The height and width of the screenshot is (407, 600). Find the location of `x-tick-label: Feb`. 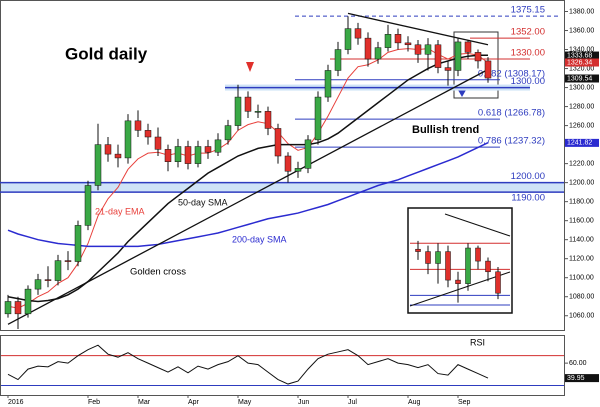

x-tick-label: Feb is located at coordinates (94, 402).